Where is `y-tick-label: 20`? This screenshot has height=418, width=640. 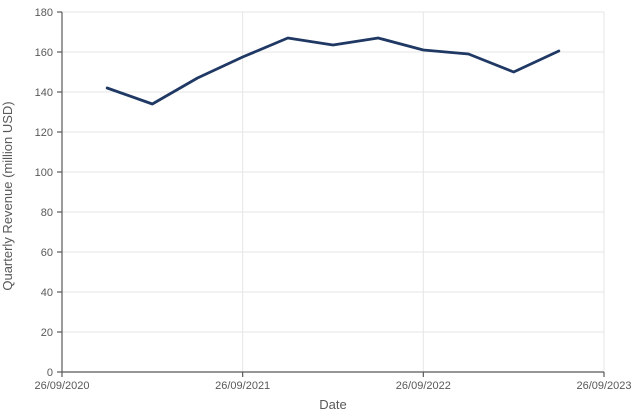 y-tick-label: 20 is located at coordinates (47, 333).